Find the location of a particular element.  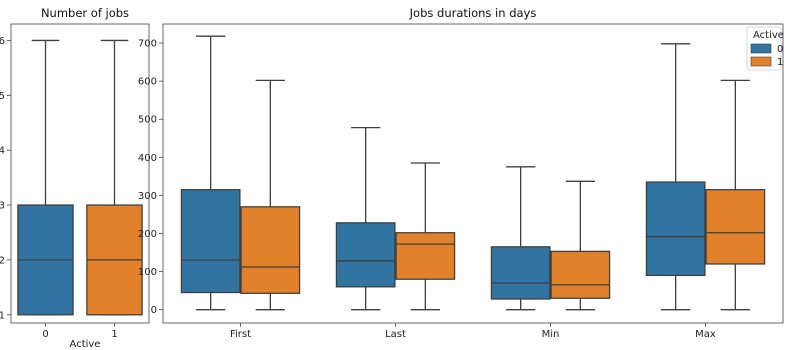

y-tick-label-400: 400 is located at coordinates (147, 158).